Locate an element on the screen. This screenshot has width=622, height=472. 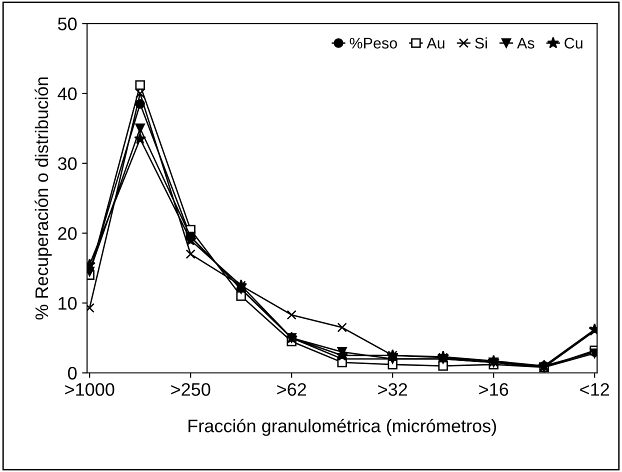
x-tick-label: >62 is located at coordinates (291, 389).